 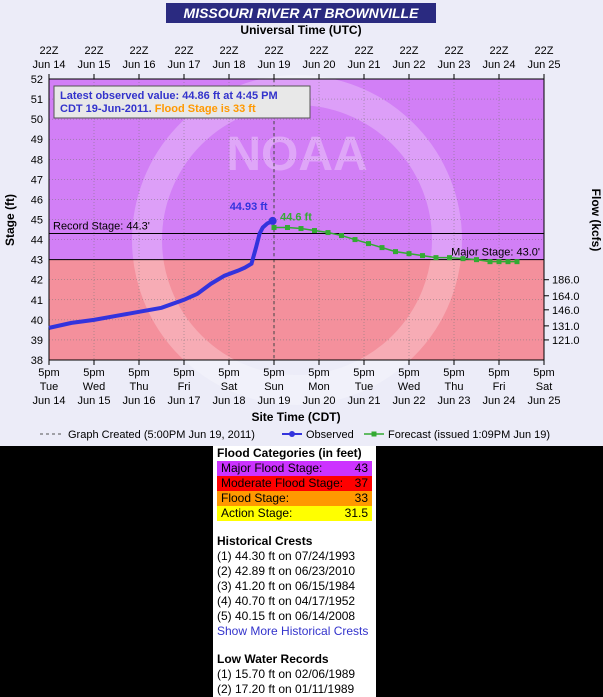 What do you see at coordinates (543, 401) in the screenshot?
I see `x-tick-label: Jun 25` at bounding box center [543, 401].